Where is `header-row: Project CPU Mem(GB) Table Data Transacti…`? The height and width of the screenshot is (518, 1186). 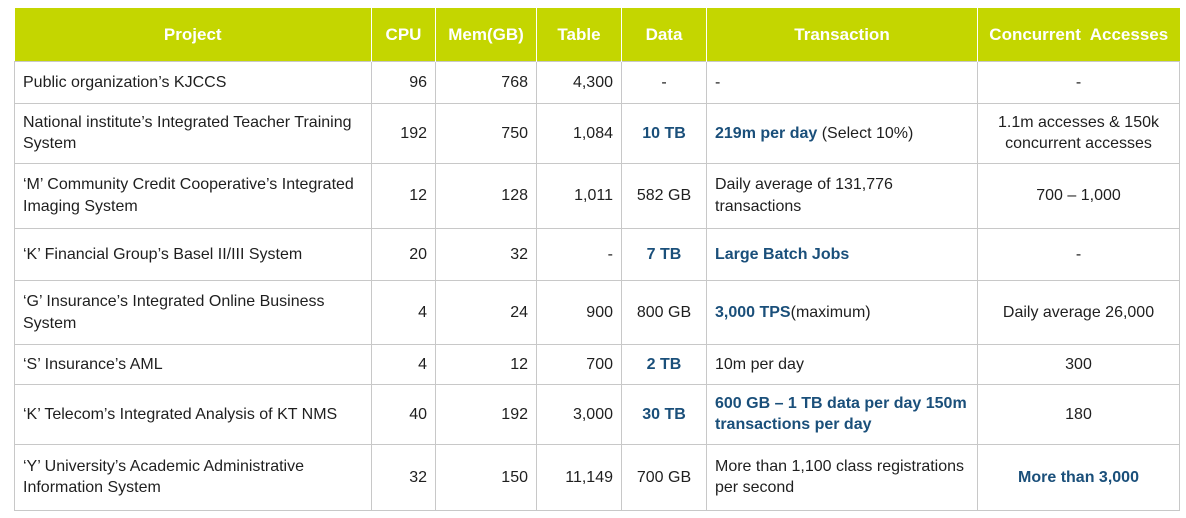
header-row: Project CPU Mem(GB) Table Data Transacti… is located at coordinates (597, 35).